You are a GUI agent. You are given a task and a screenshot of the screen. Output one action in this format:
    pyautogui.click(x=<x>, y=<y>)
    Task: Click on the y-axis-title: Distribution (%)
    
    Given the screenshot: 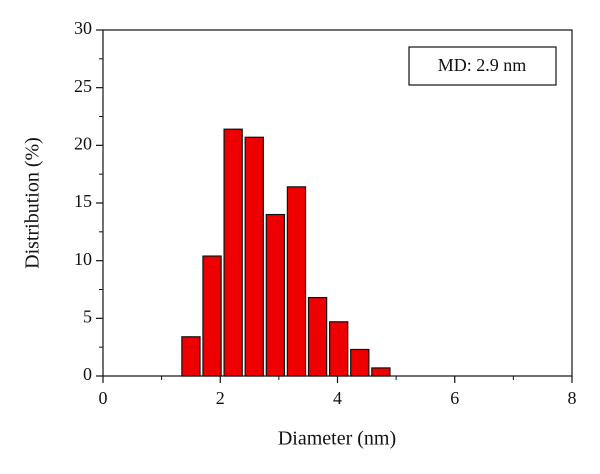 What is the action you would take?
    pyautogui.click(x=33, y=203)
    